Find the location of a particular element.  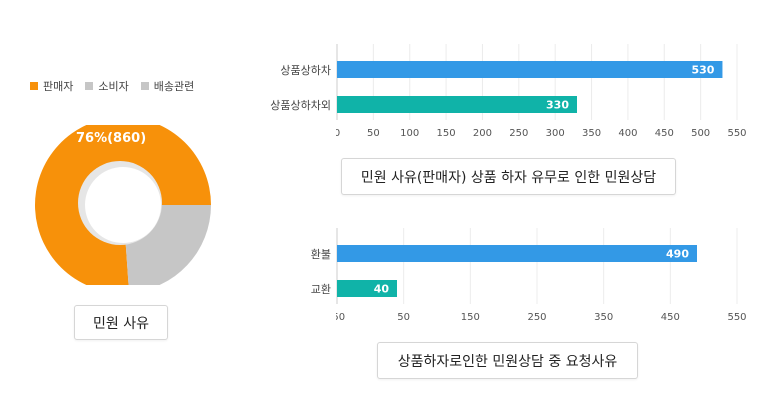

legend-item-seller: 판매자 is located at coordinates (51, 86).